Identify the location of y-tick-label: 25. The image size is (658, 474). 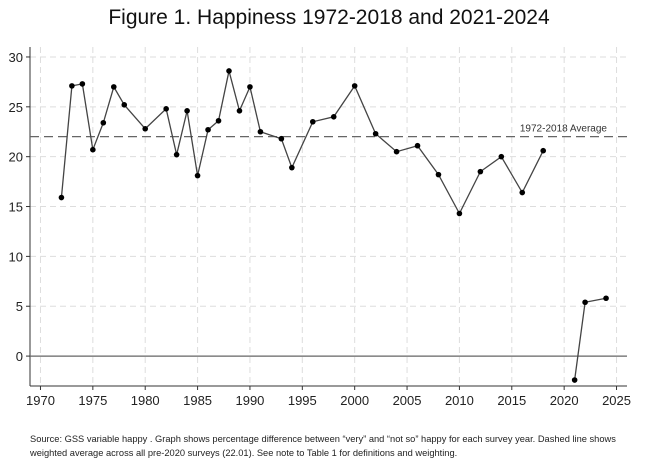
(16, 107).